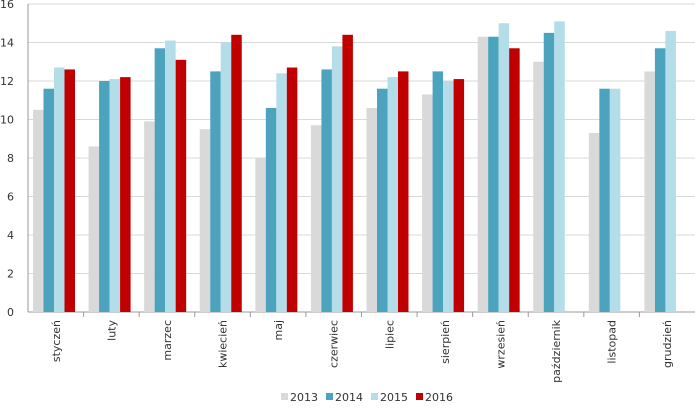 This screenshot has width=695, height=412. I want to click on legend-swatch-2016, so click(419, 396).